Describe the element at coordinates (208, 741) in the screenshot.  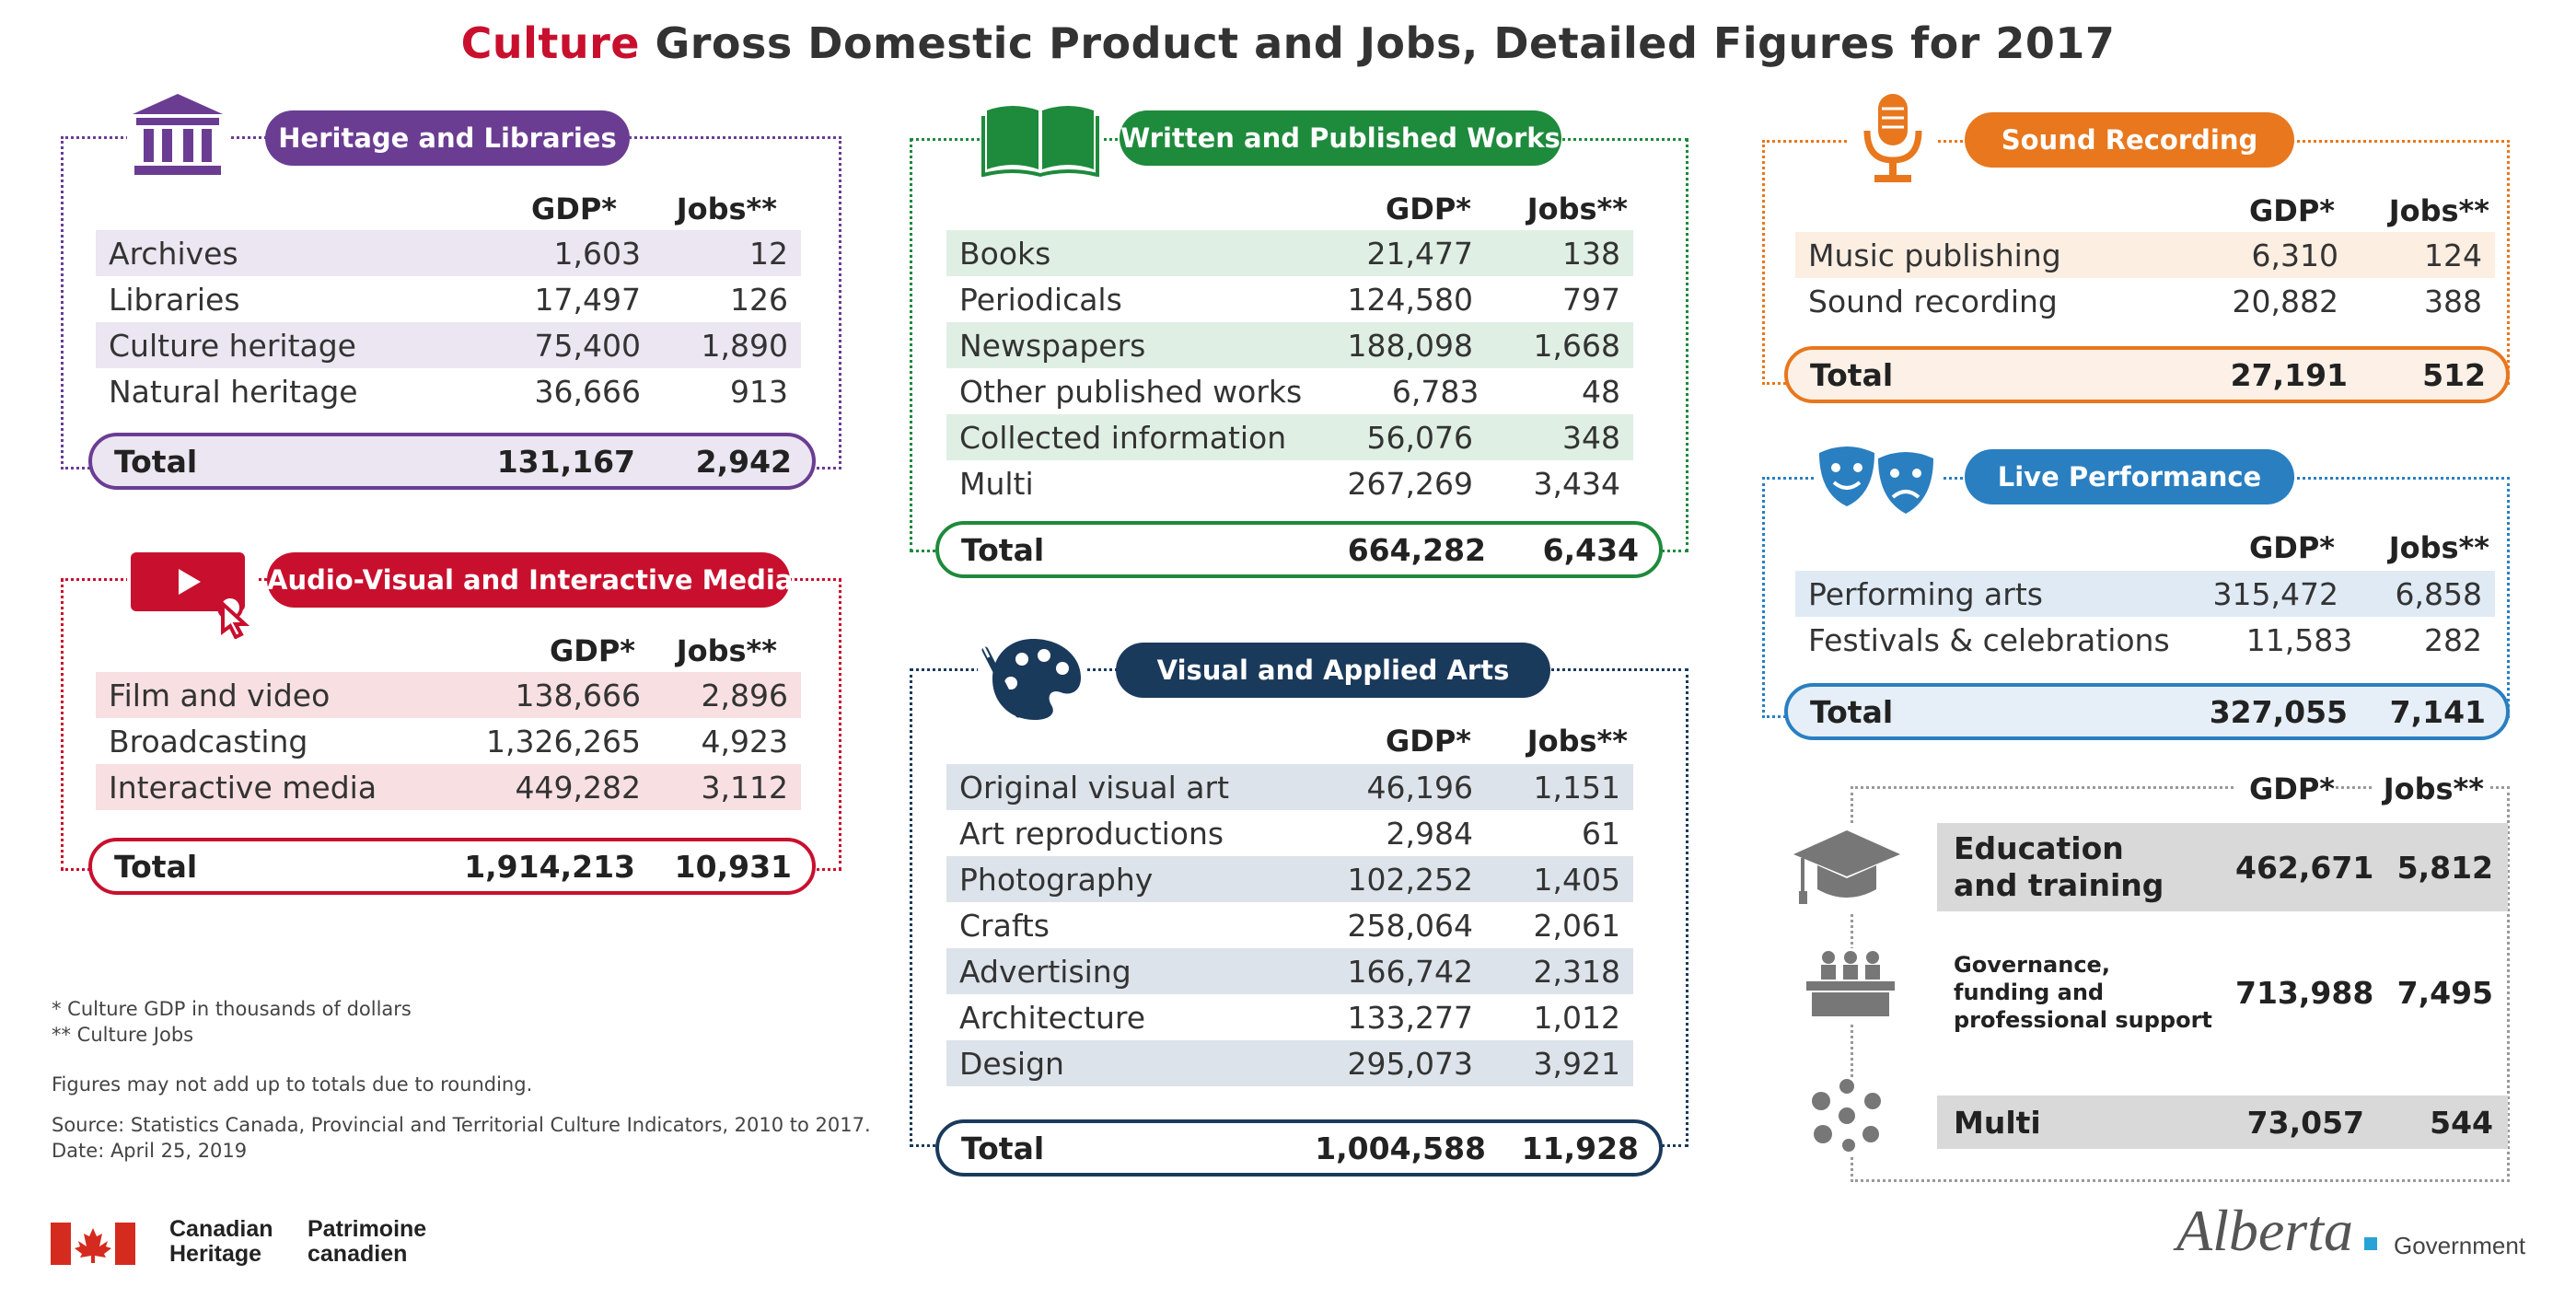
I see `av-row-label: Broadcasting` at that location.